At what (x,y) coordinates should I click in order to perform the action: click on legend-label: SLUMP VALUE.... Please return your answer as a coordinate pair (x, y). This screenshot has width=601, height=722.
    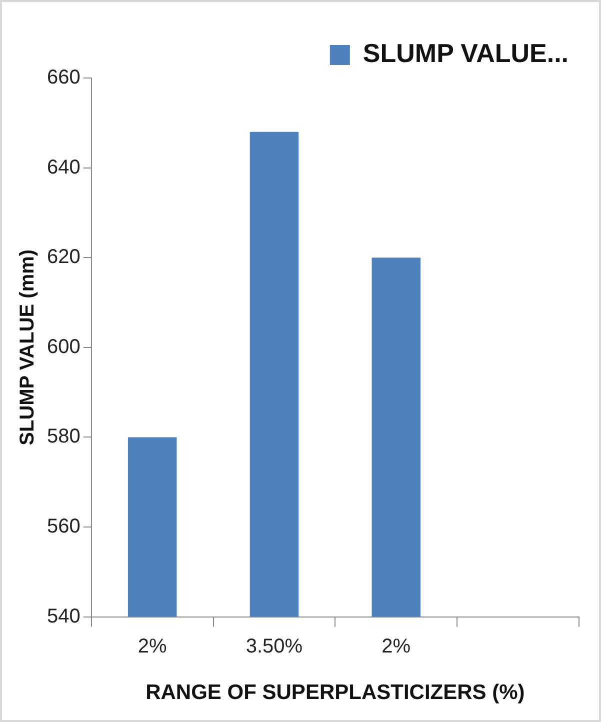
    Looking at the image, I should click on (465, 53).